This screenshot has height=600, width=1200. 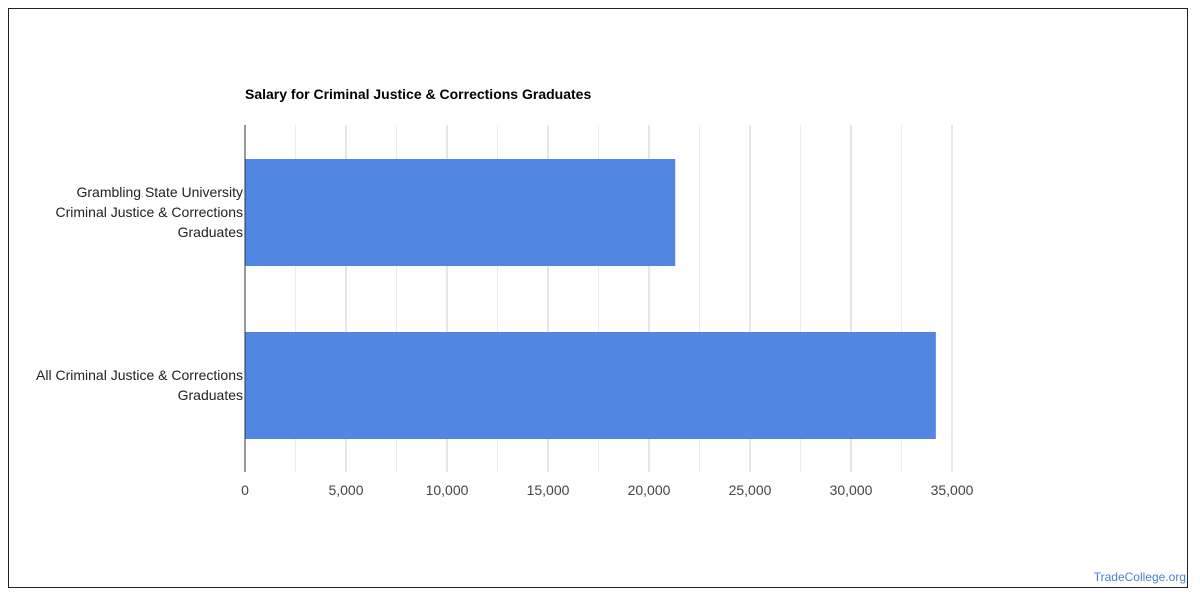 What do you see at coordinates (851, 490) in the screenshot?
I see `x-tick-label: 30,000` at bounding box center [851, 490].